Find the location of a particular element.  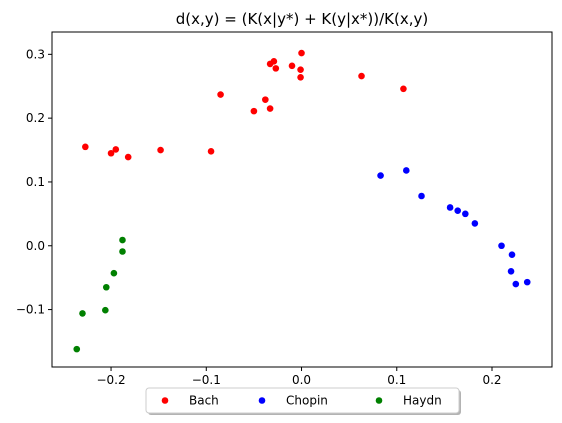

legend: Bach Chopin Haydn is located at coordinates (303, 401).